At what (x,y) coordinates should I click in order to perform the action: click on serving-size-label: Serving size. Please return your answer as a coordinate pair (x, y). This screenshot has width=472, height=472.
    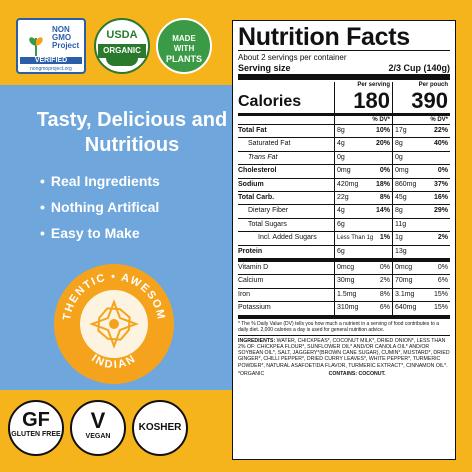
    Looking at the image, I should click on (264, 68).